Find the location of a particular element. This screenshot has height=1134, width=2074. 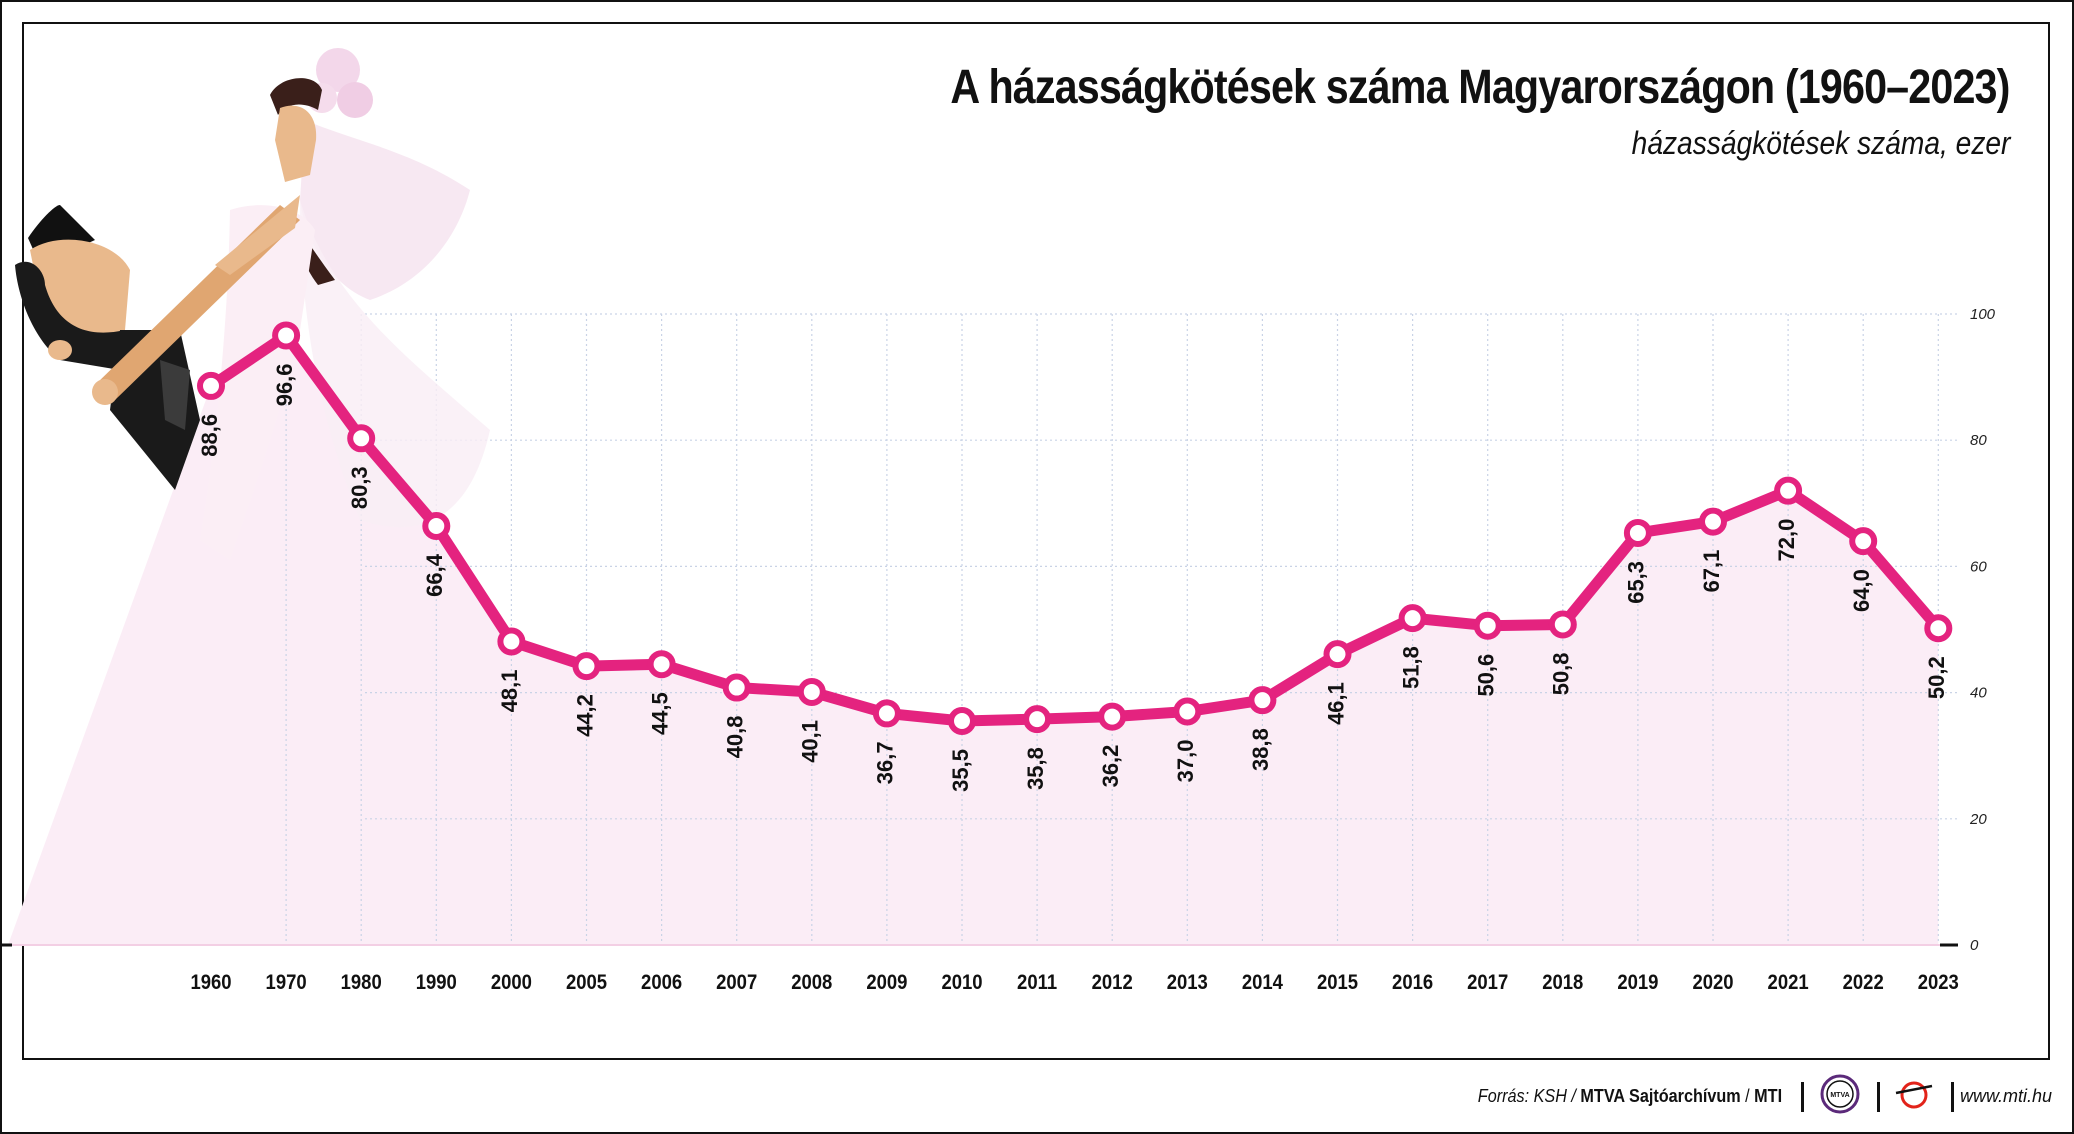

x-tick-label: 2010 is located at coordinates (961, 982).